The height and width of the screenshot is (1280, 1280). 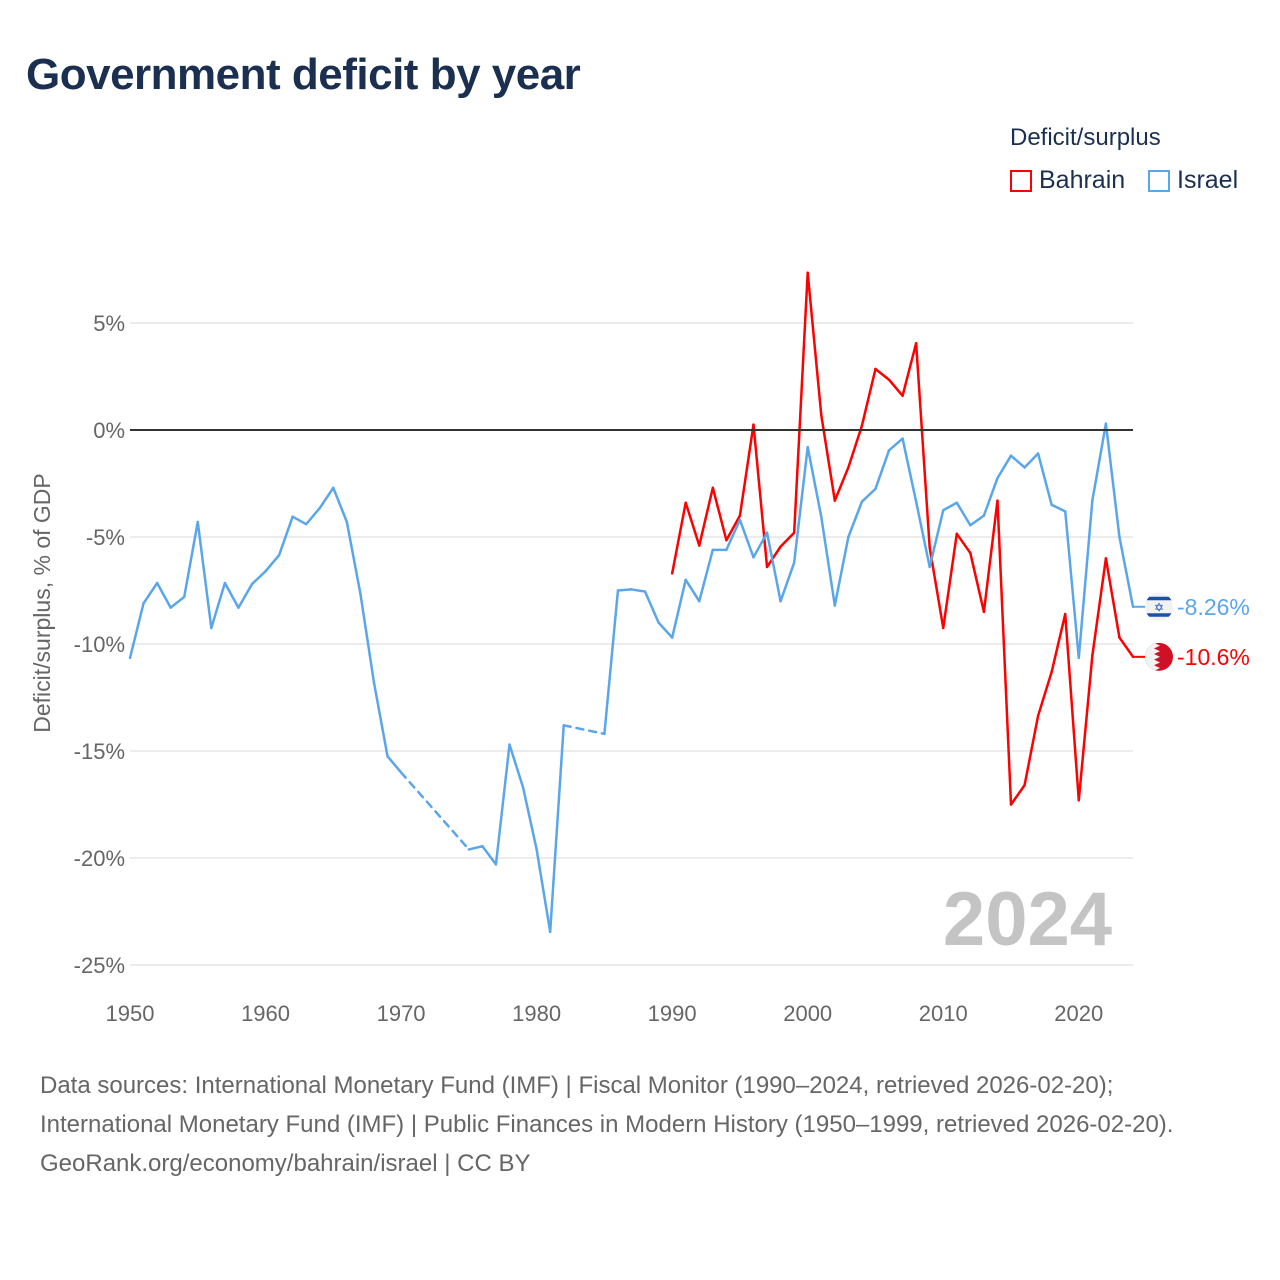 What do you see at coordinates (99, 751) in the screenshot?
I see `y-tick-label: -15%` at bounding box center [99, 751].